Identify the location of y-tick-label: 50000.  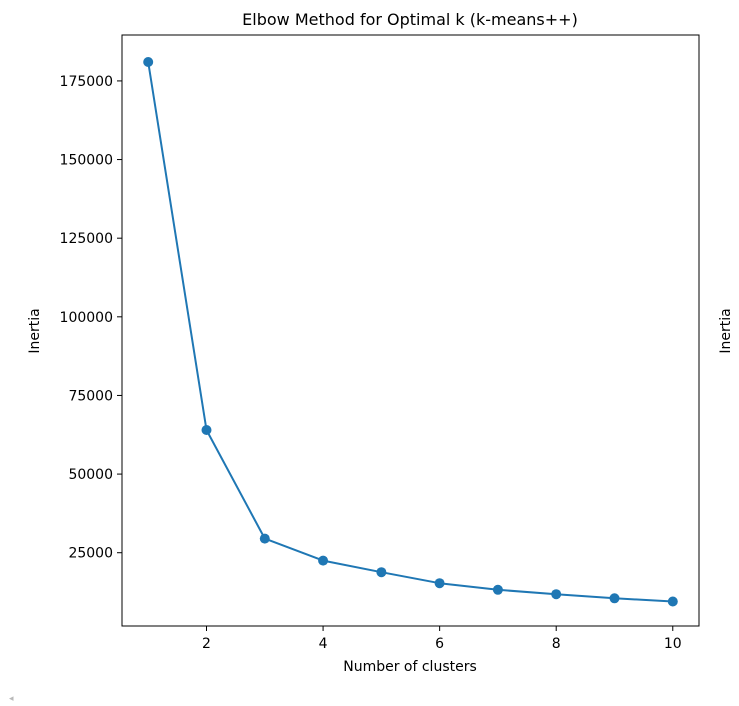
(90, 475).